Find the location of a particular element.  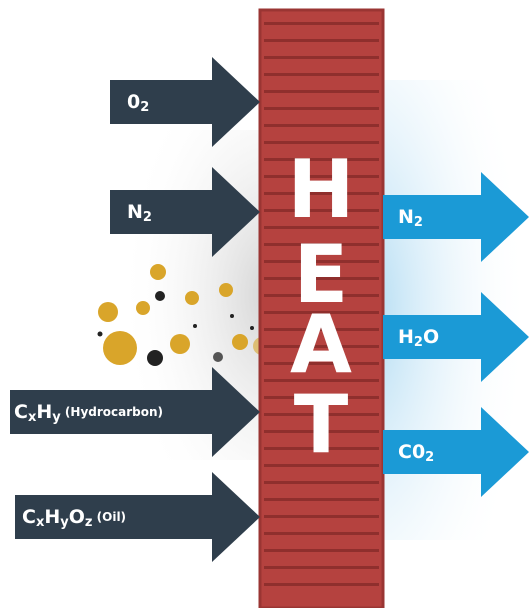

arrow-label: H2O is located at coordinates (418, 338).